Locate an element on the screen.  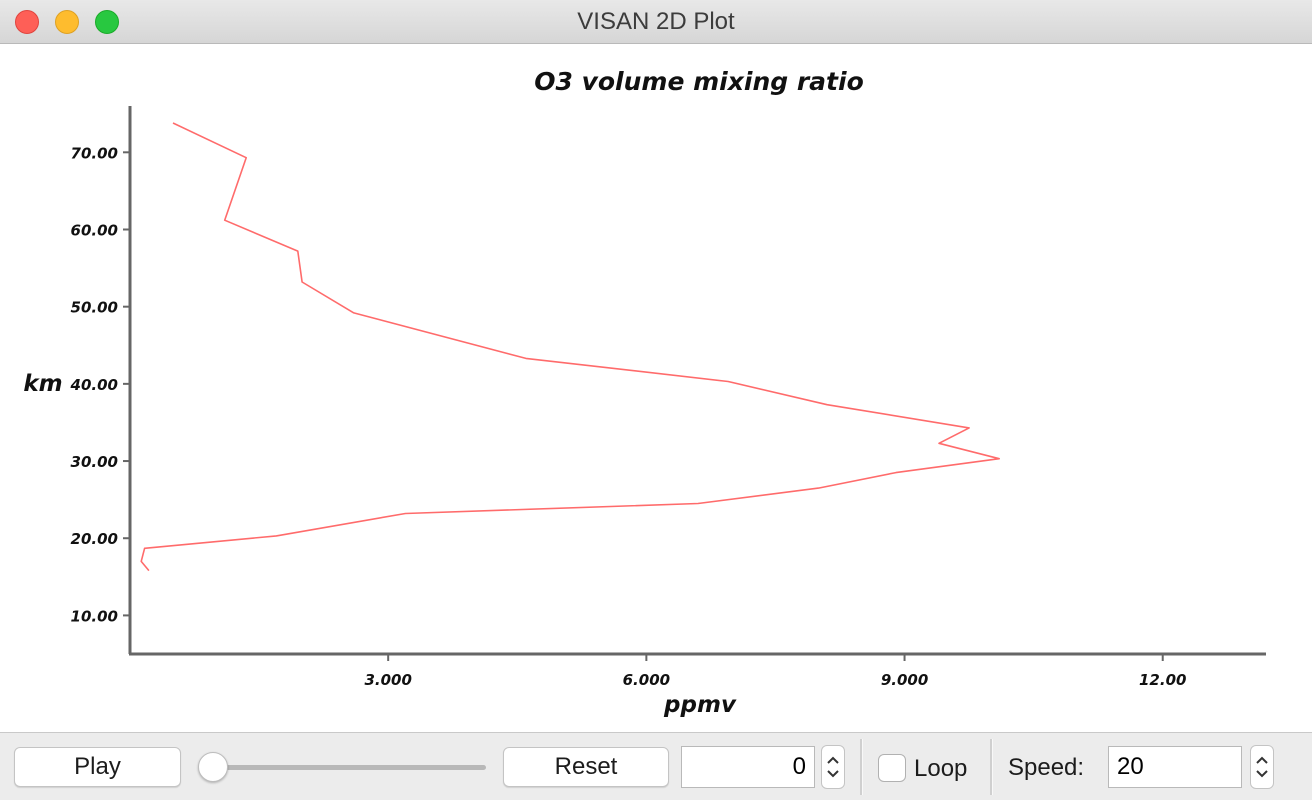
x-tick-label: 9.000 is located at coordinates (904, 680).